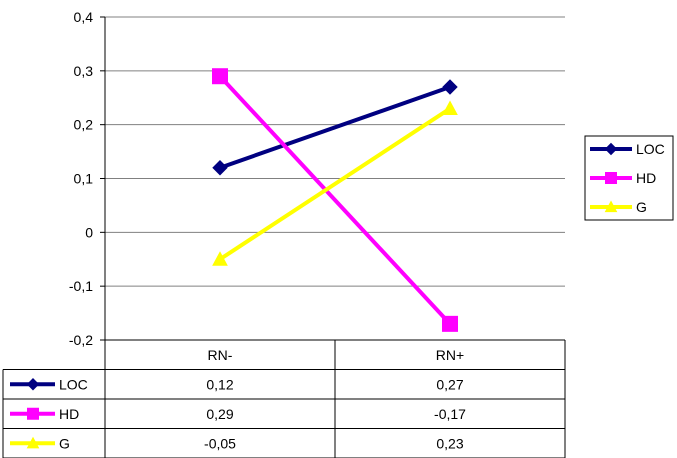 The image size is (677, 458). Describe the element at coordinates (449, 443) in the screenshot. I see `table-value: 0,23` at that location.